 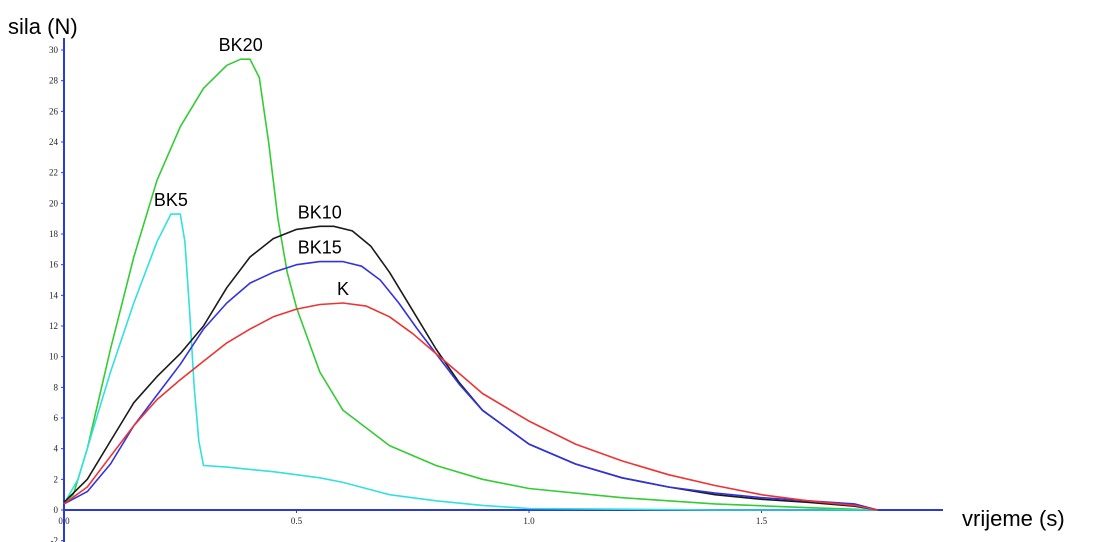 I want to click on y-tick-label: 16, so click(x=54, y=265).